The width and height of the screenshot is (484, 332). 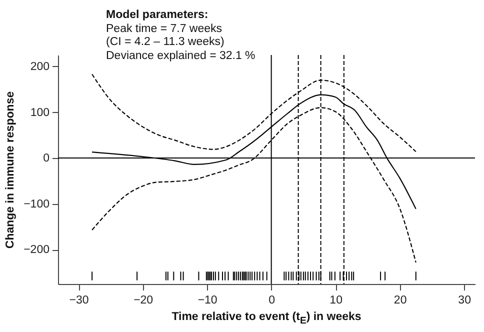 What do you see at coordinates (165, 29) in the screenshot?
I see `text: Peak time = 7.7 weeks` at bounding box center [165, 29].